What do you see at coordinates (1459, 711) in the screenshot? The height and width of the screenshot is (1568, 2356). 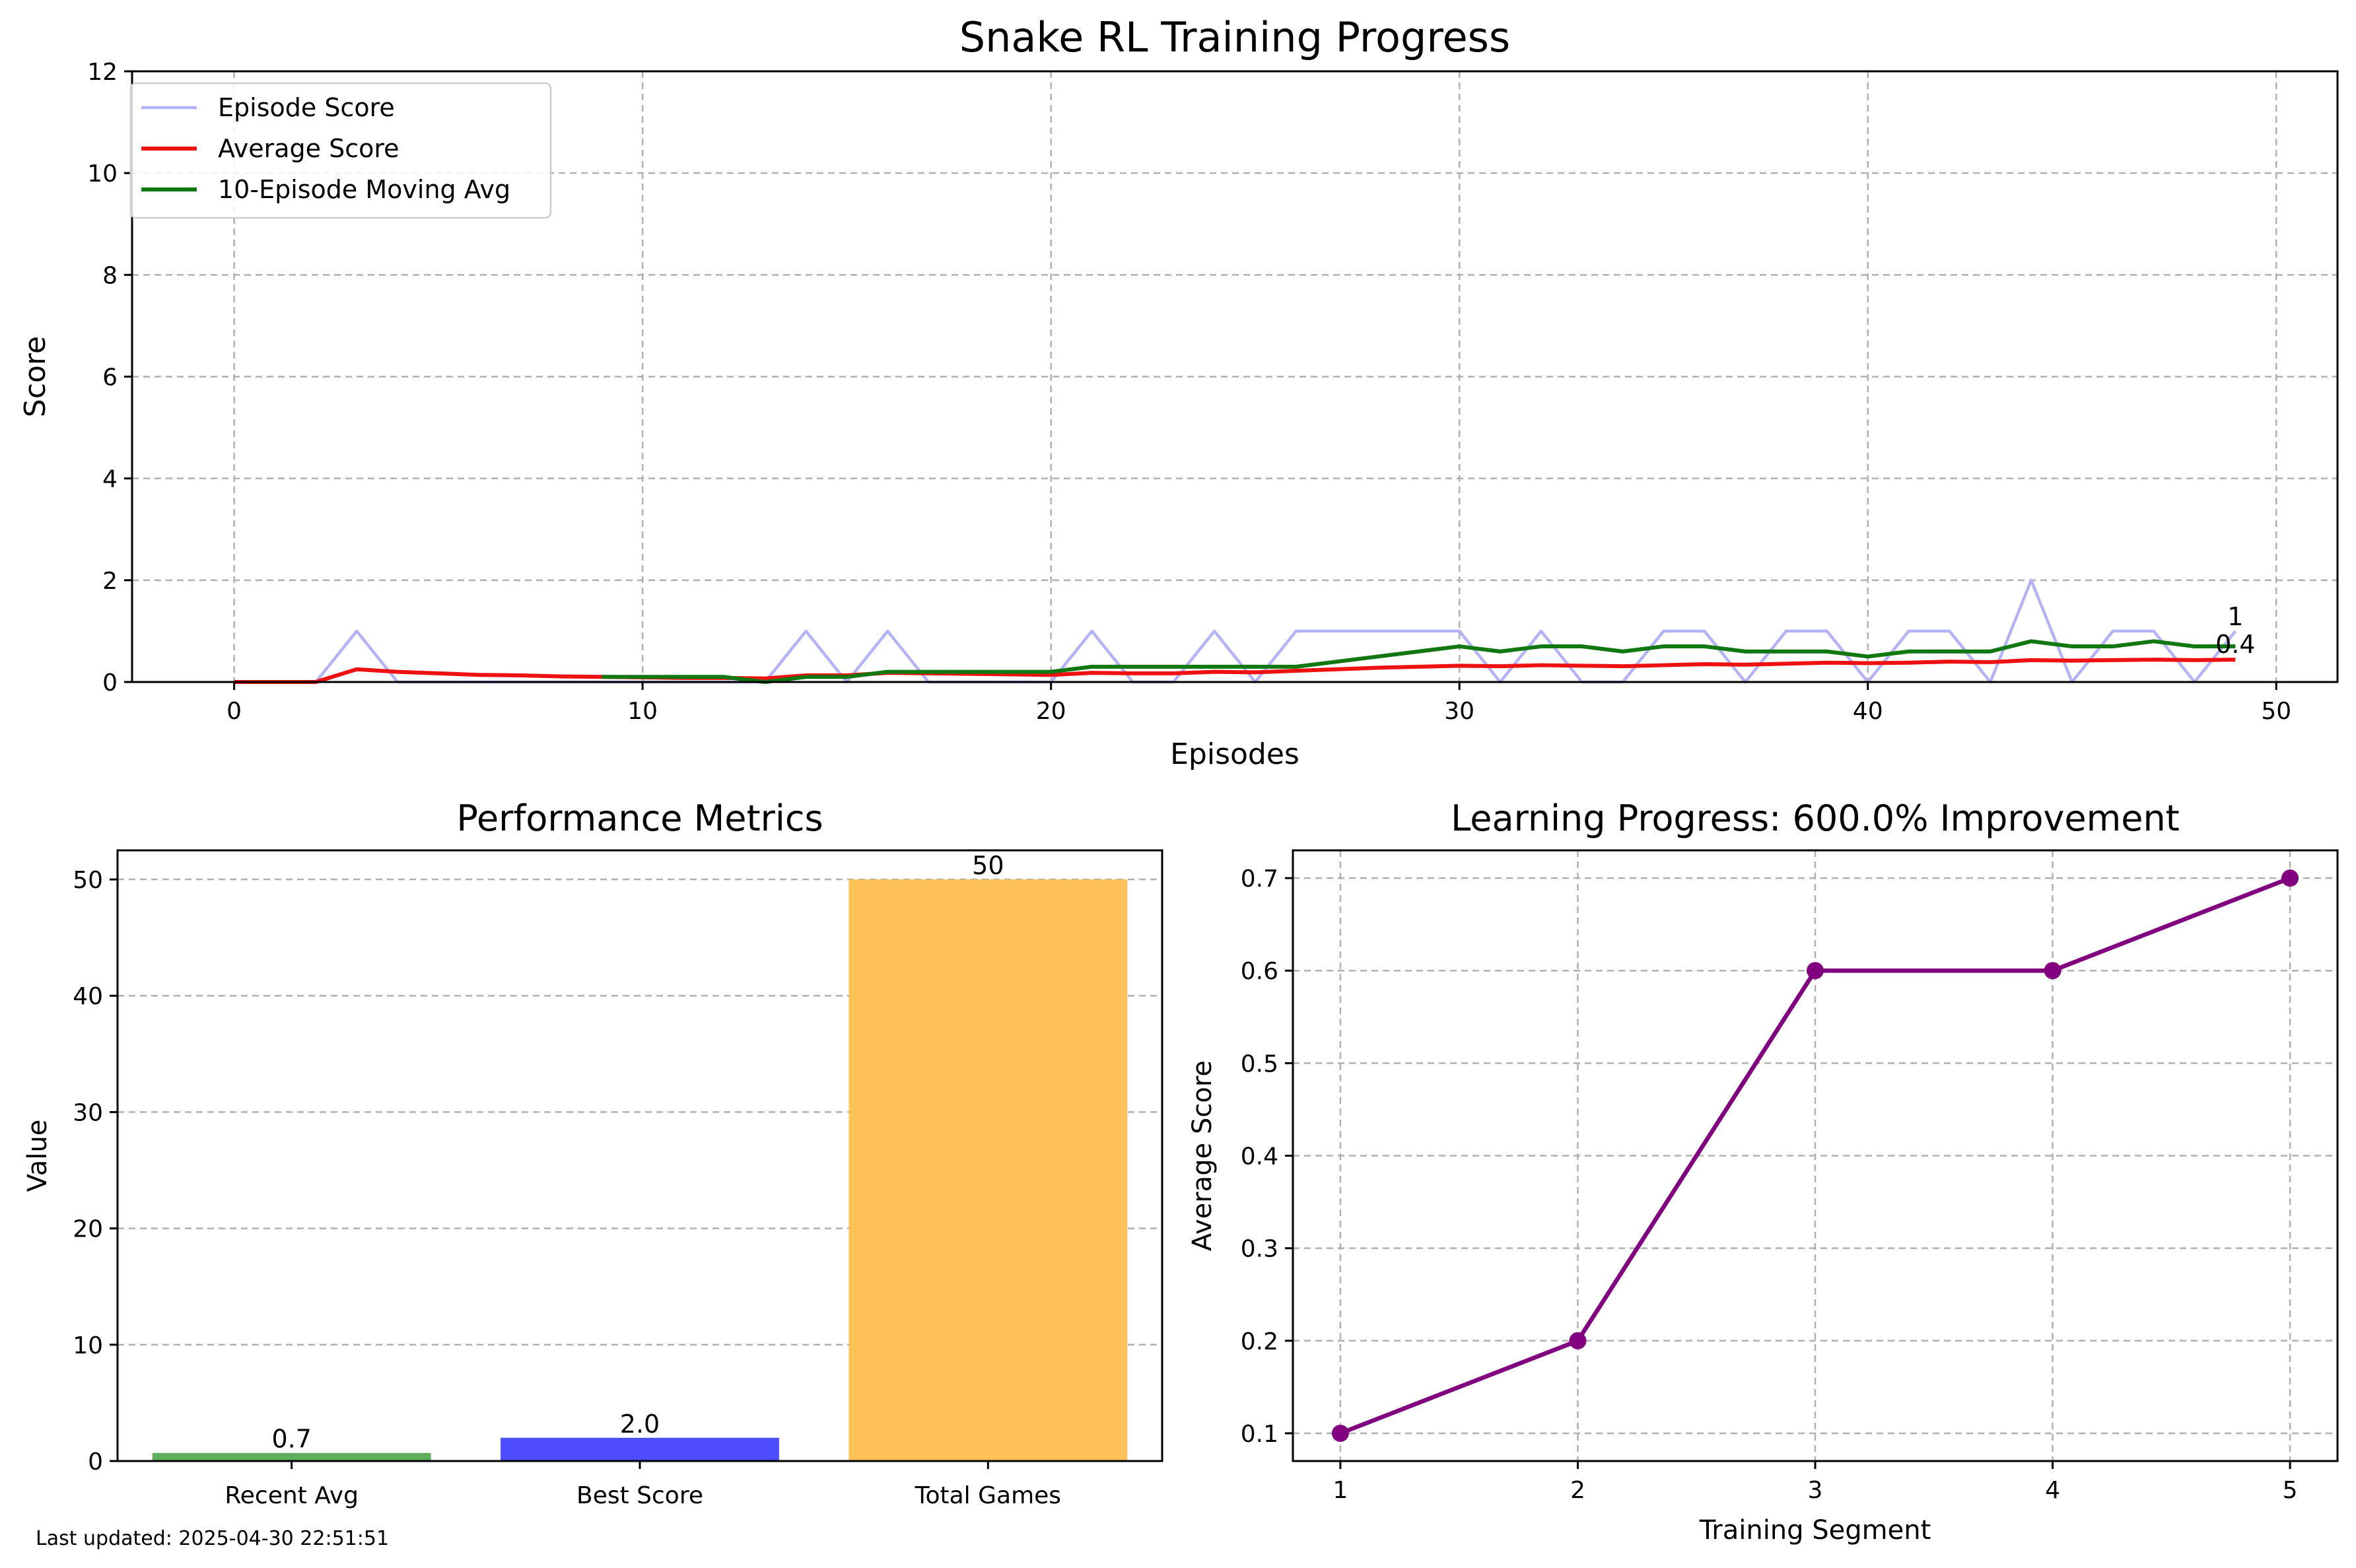 I see `x-tick-label: 30` at bounding box center [1459, 711].